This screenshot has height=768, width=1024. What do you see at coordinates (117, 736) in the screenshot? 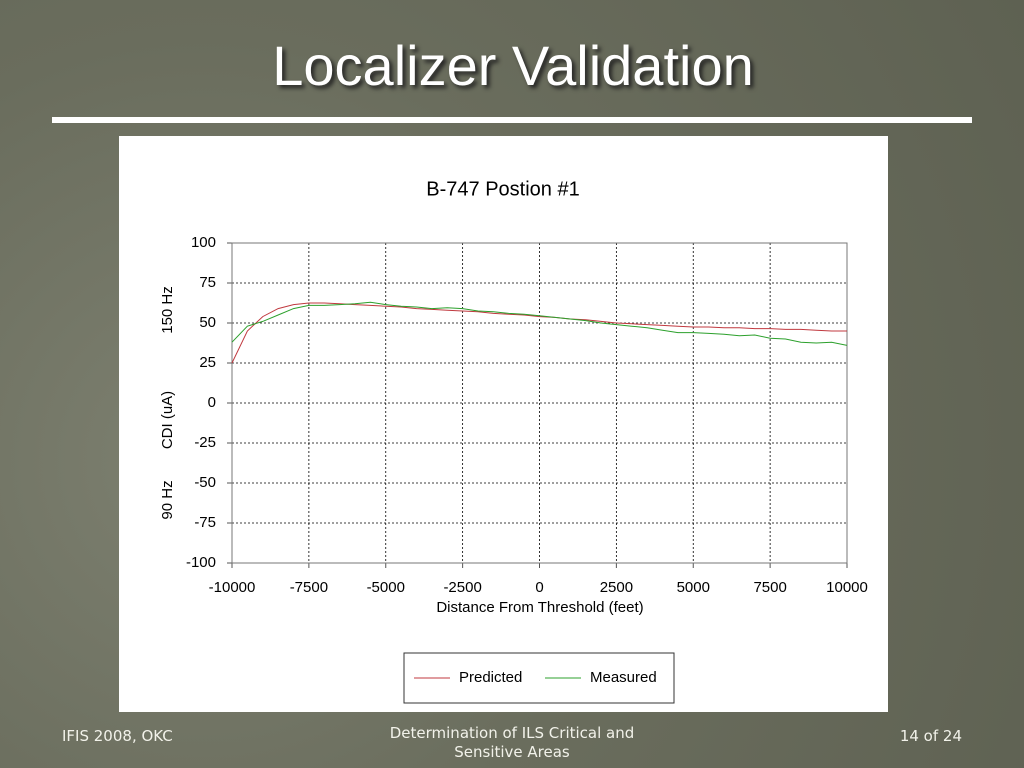
I see `footer-left: IFIS 2008, OKC` at bounding box center [117, 736].